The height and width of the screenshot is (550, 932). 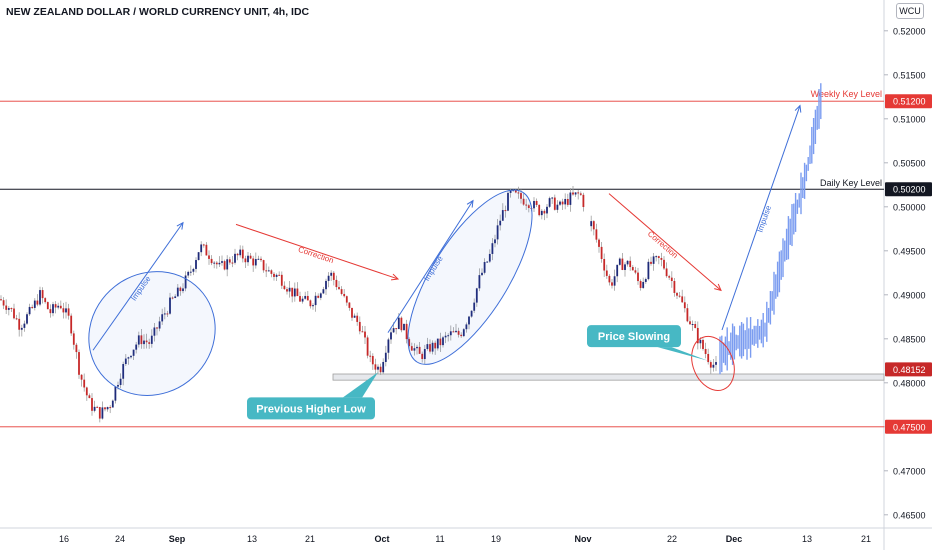 I want to click on scale-badge: WCU, so click(x=910, y=11).